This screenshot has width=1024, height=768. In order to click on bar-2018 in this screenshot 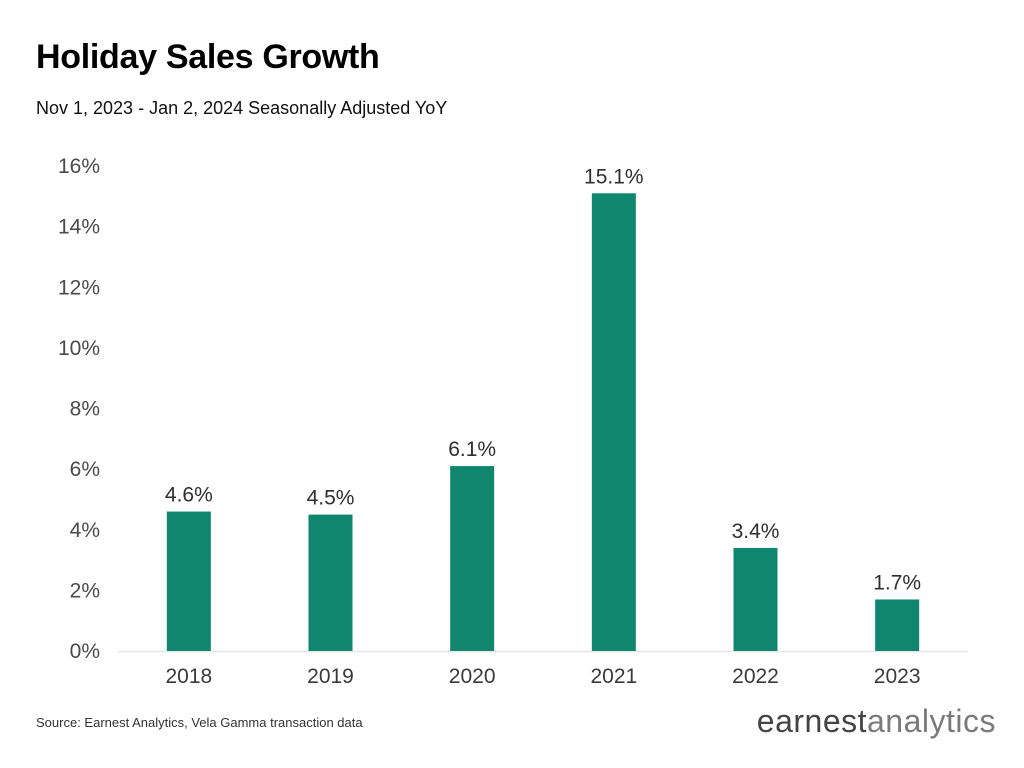, I will do `click(188, 581)`.